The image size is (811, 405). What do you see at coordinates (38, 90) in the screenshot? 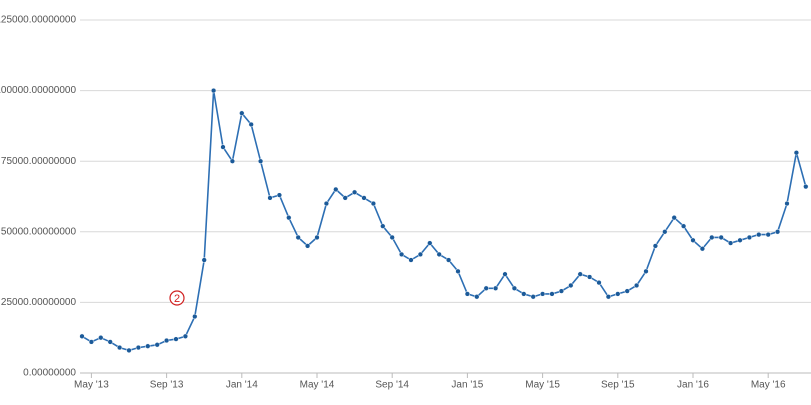
I see `y-tick-label: 100000.00000000` at bounding box center [38, 90].